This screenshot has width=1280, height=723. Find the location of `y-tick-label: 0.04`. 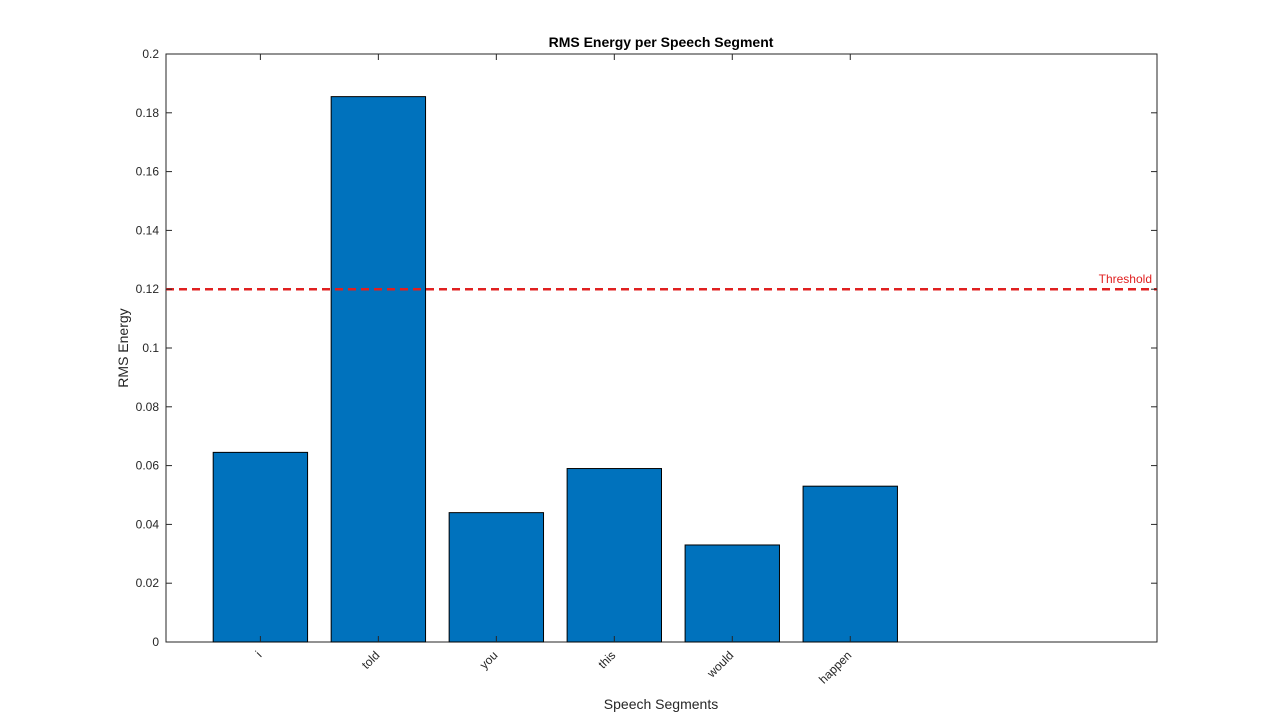

y-tick-label: 0.04 is located at coordinates (148, 524).